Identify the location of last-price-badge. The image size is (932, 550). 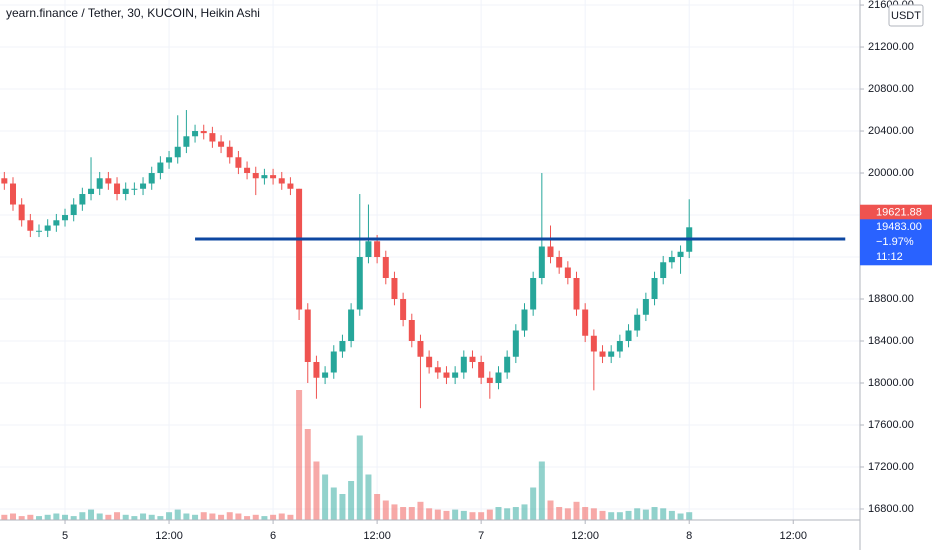
(896, 242).